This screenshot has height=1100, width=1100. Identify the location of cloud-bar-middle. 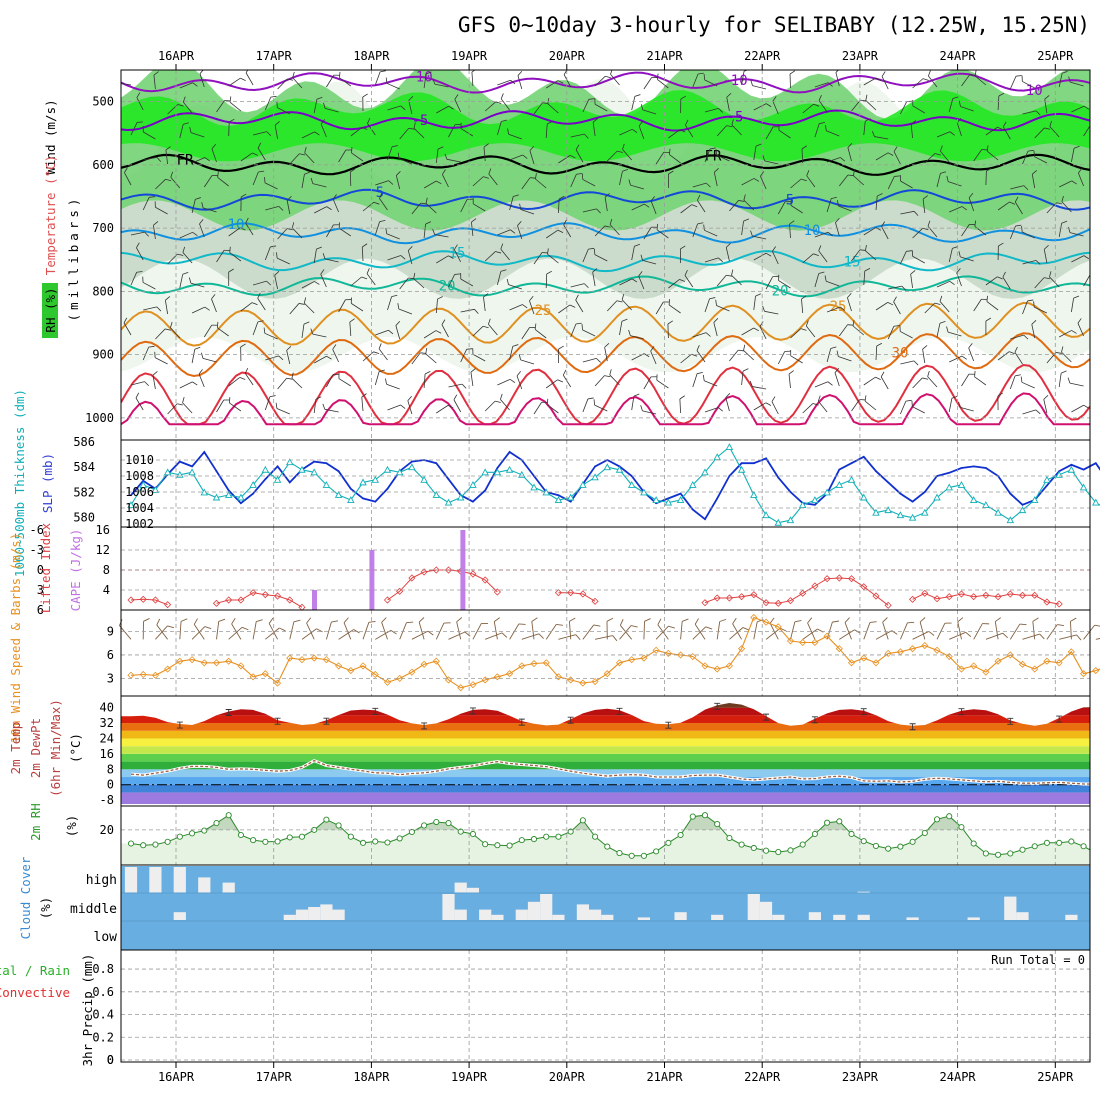
(302, 914).